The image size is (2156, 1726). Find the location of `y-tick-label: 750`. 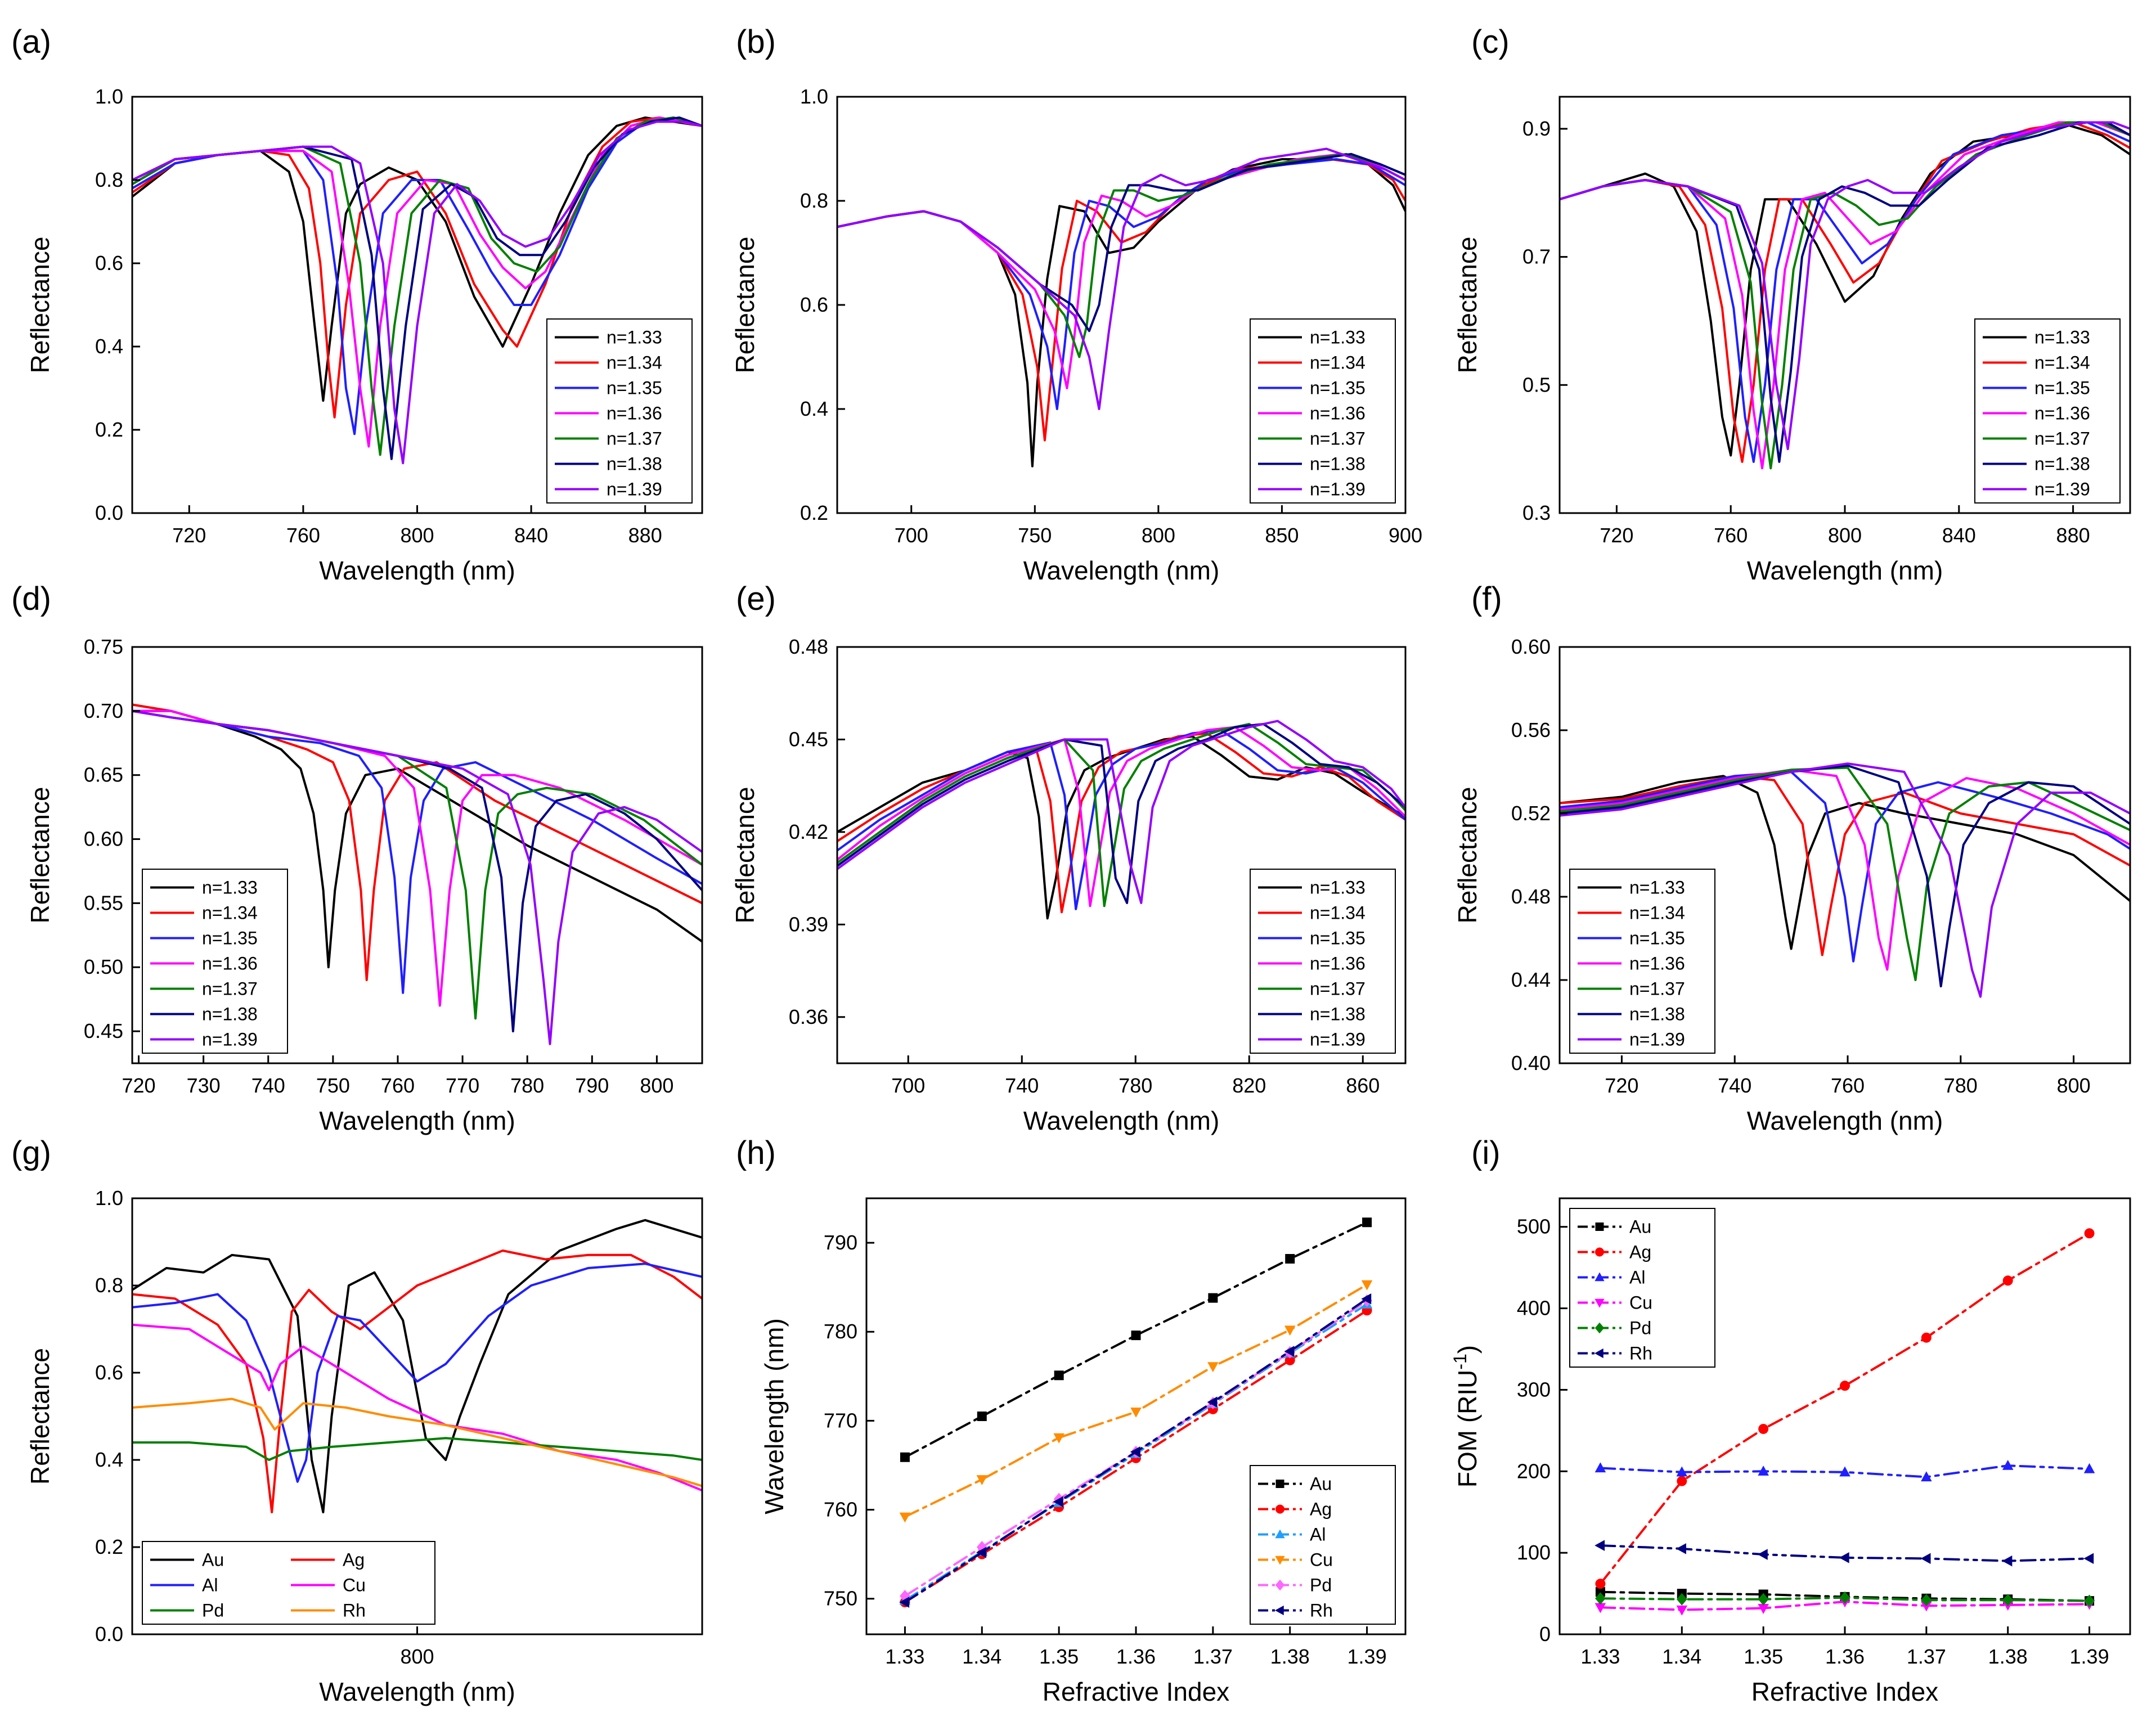

y-tick-label: 750 is located at coordinates (840, 1599).